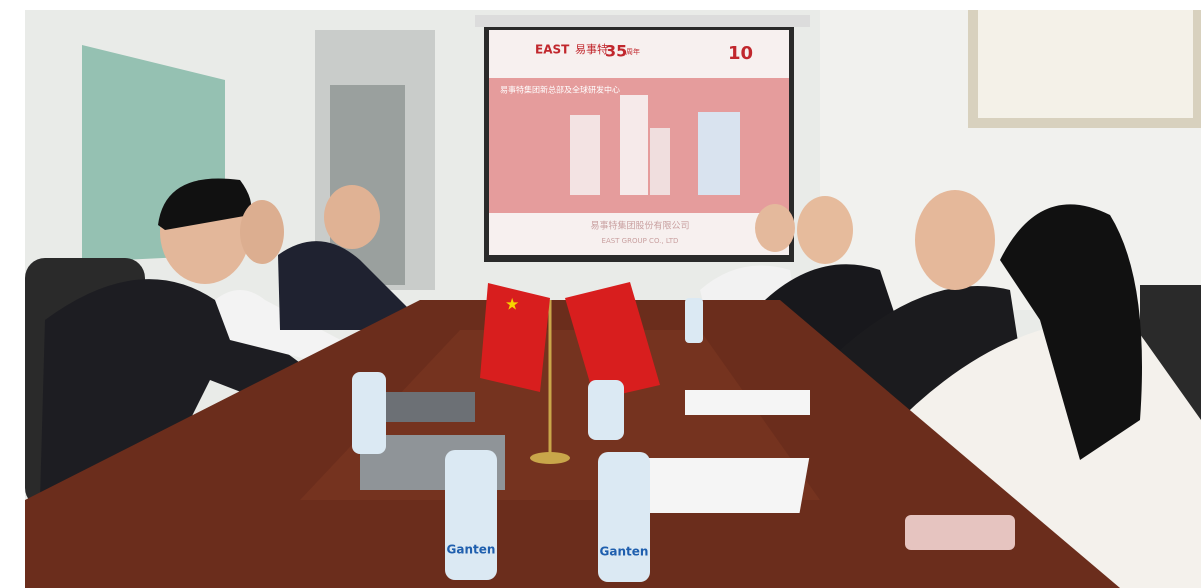 This screenshot has height=588, width=1201. I want to click on painting, so click(1085, 64).